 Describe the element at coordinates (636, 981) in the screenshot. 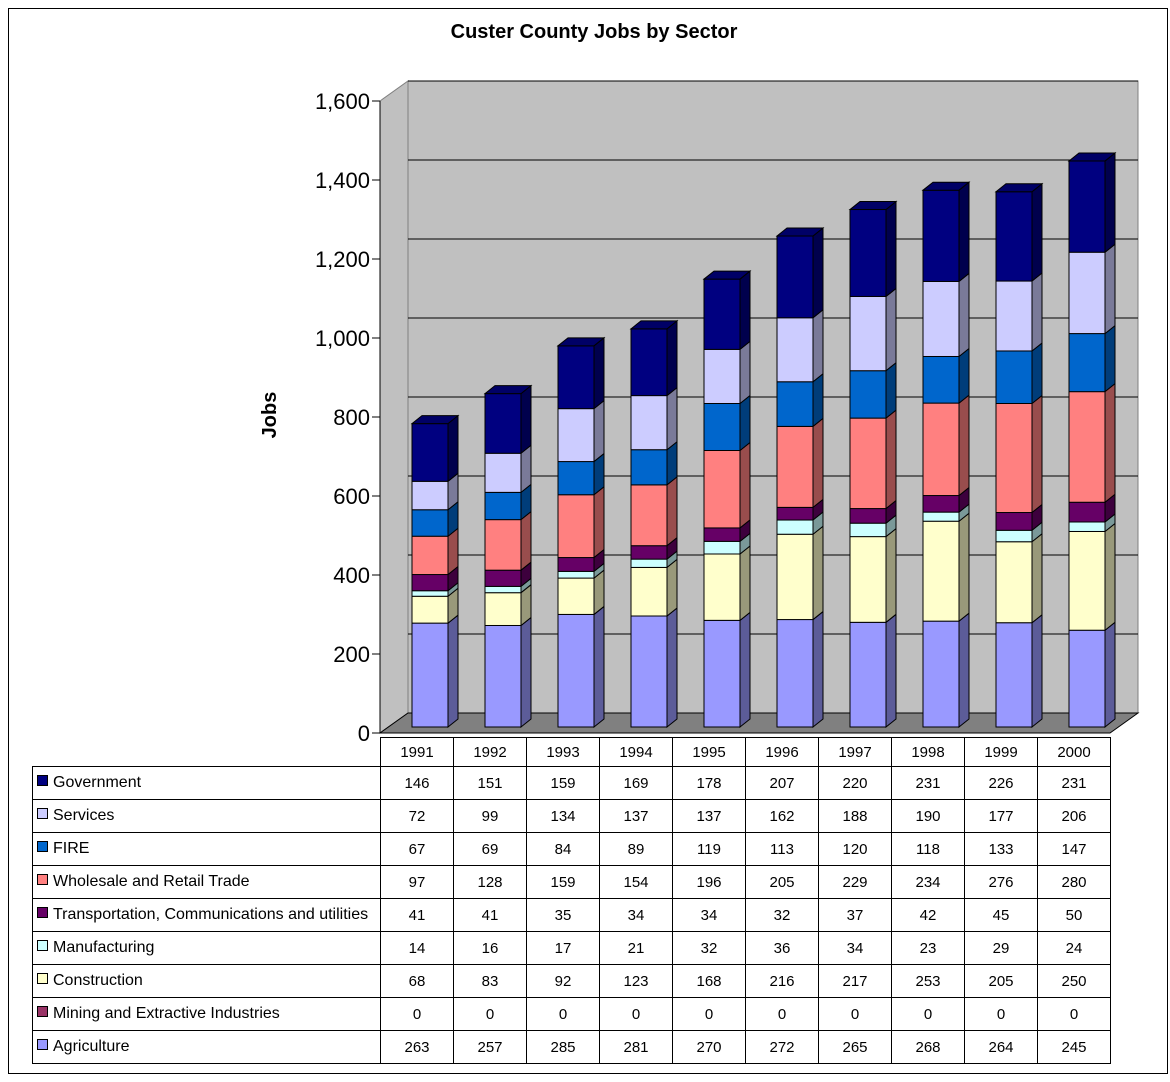

I see `table-value: 123` at that location.